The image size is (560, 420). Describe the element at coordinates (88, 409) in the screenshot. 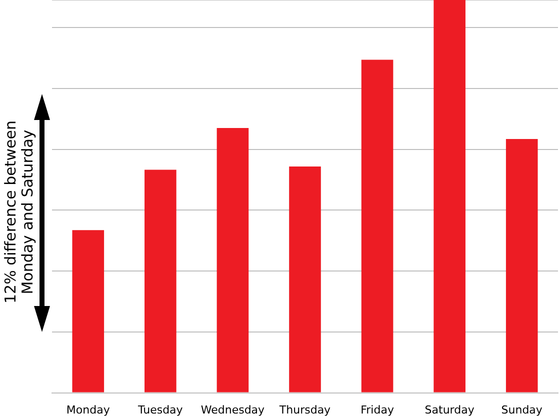

I see `x-tick-label: Monday` at that location.